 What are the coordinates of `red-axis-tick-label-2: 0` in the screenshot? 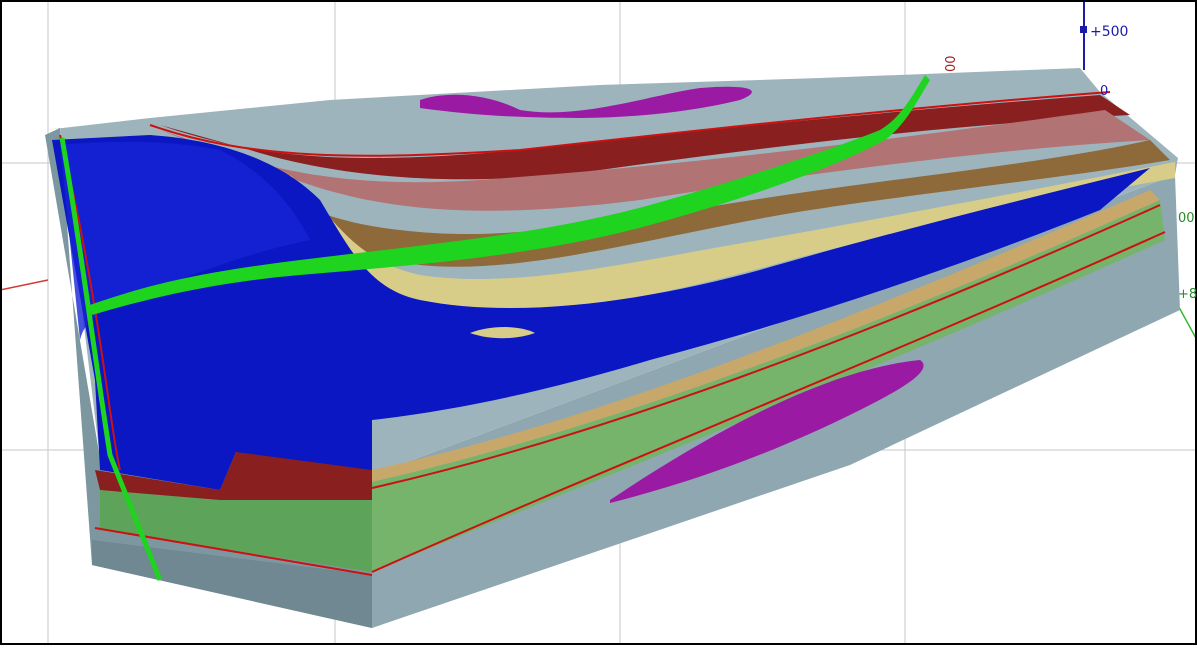 It's located at (1104, 91).